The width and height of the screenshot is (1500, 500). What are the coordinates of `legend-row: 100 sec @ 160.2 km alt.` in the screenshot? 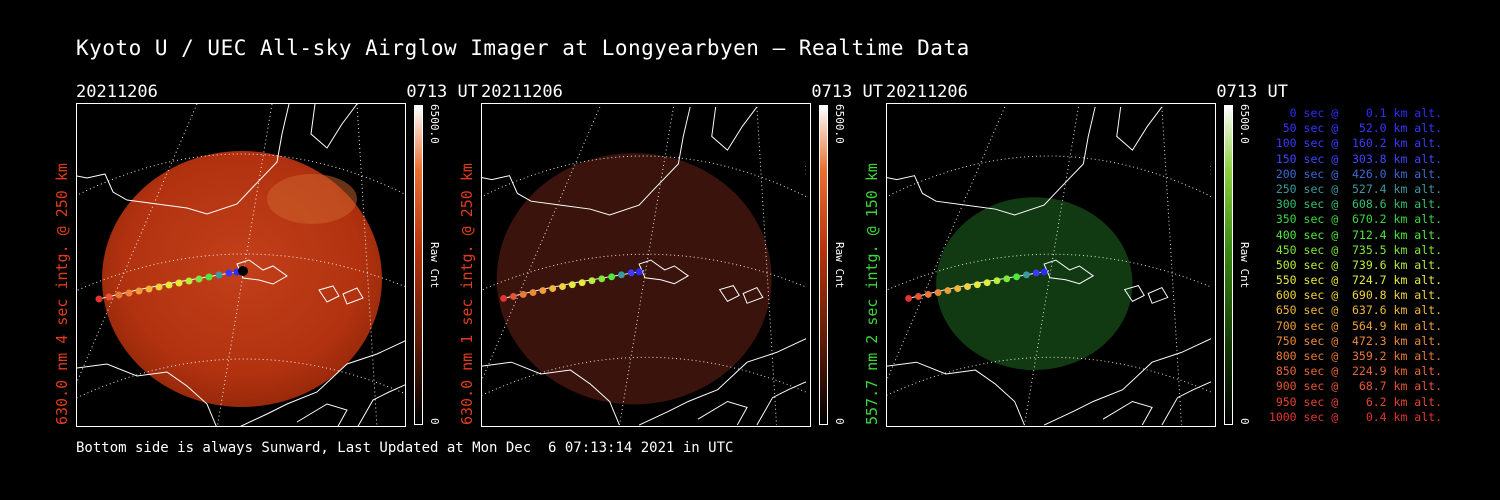 It's located at (1355, 143).